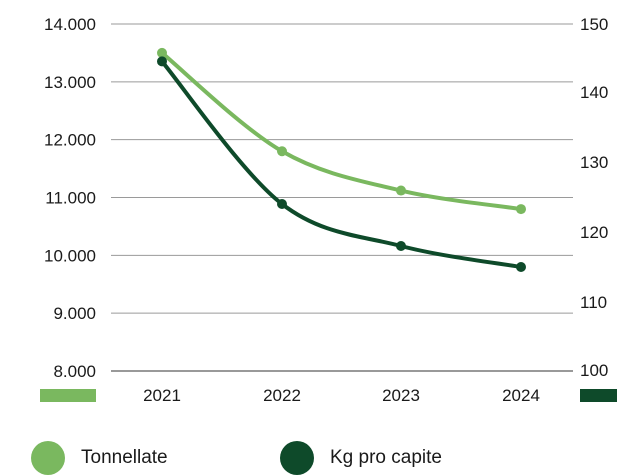  What do you see at coordinates (386, 457) in the screenshot?
I see `legend-label-kg-pro-capite: Kg pro capite` at bounding box center [386, 457].